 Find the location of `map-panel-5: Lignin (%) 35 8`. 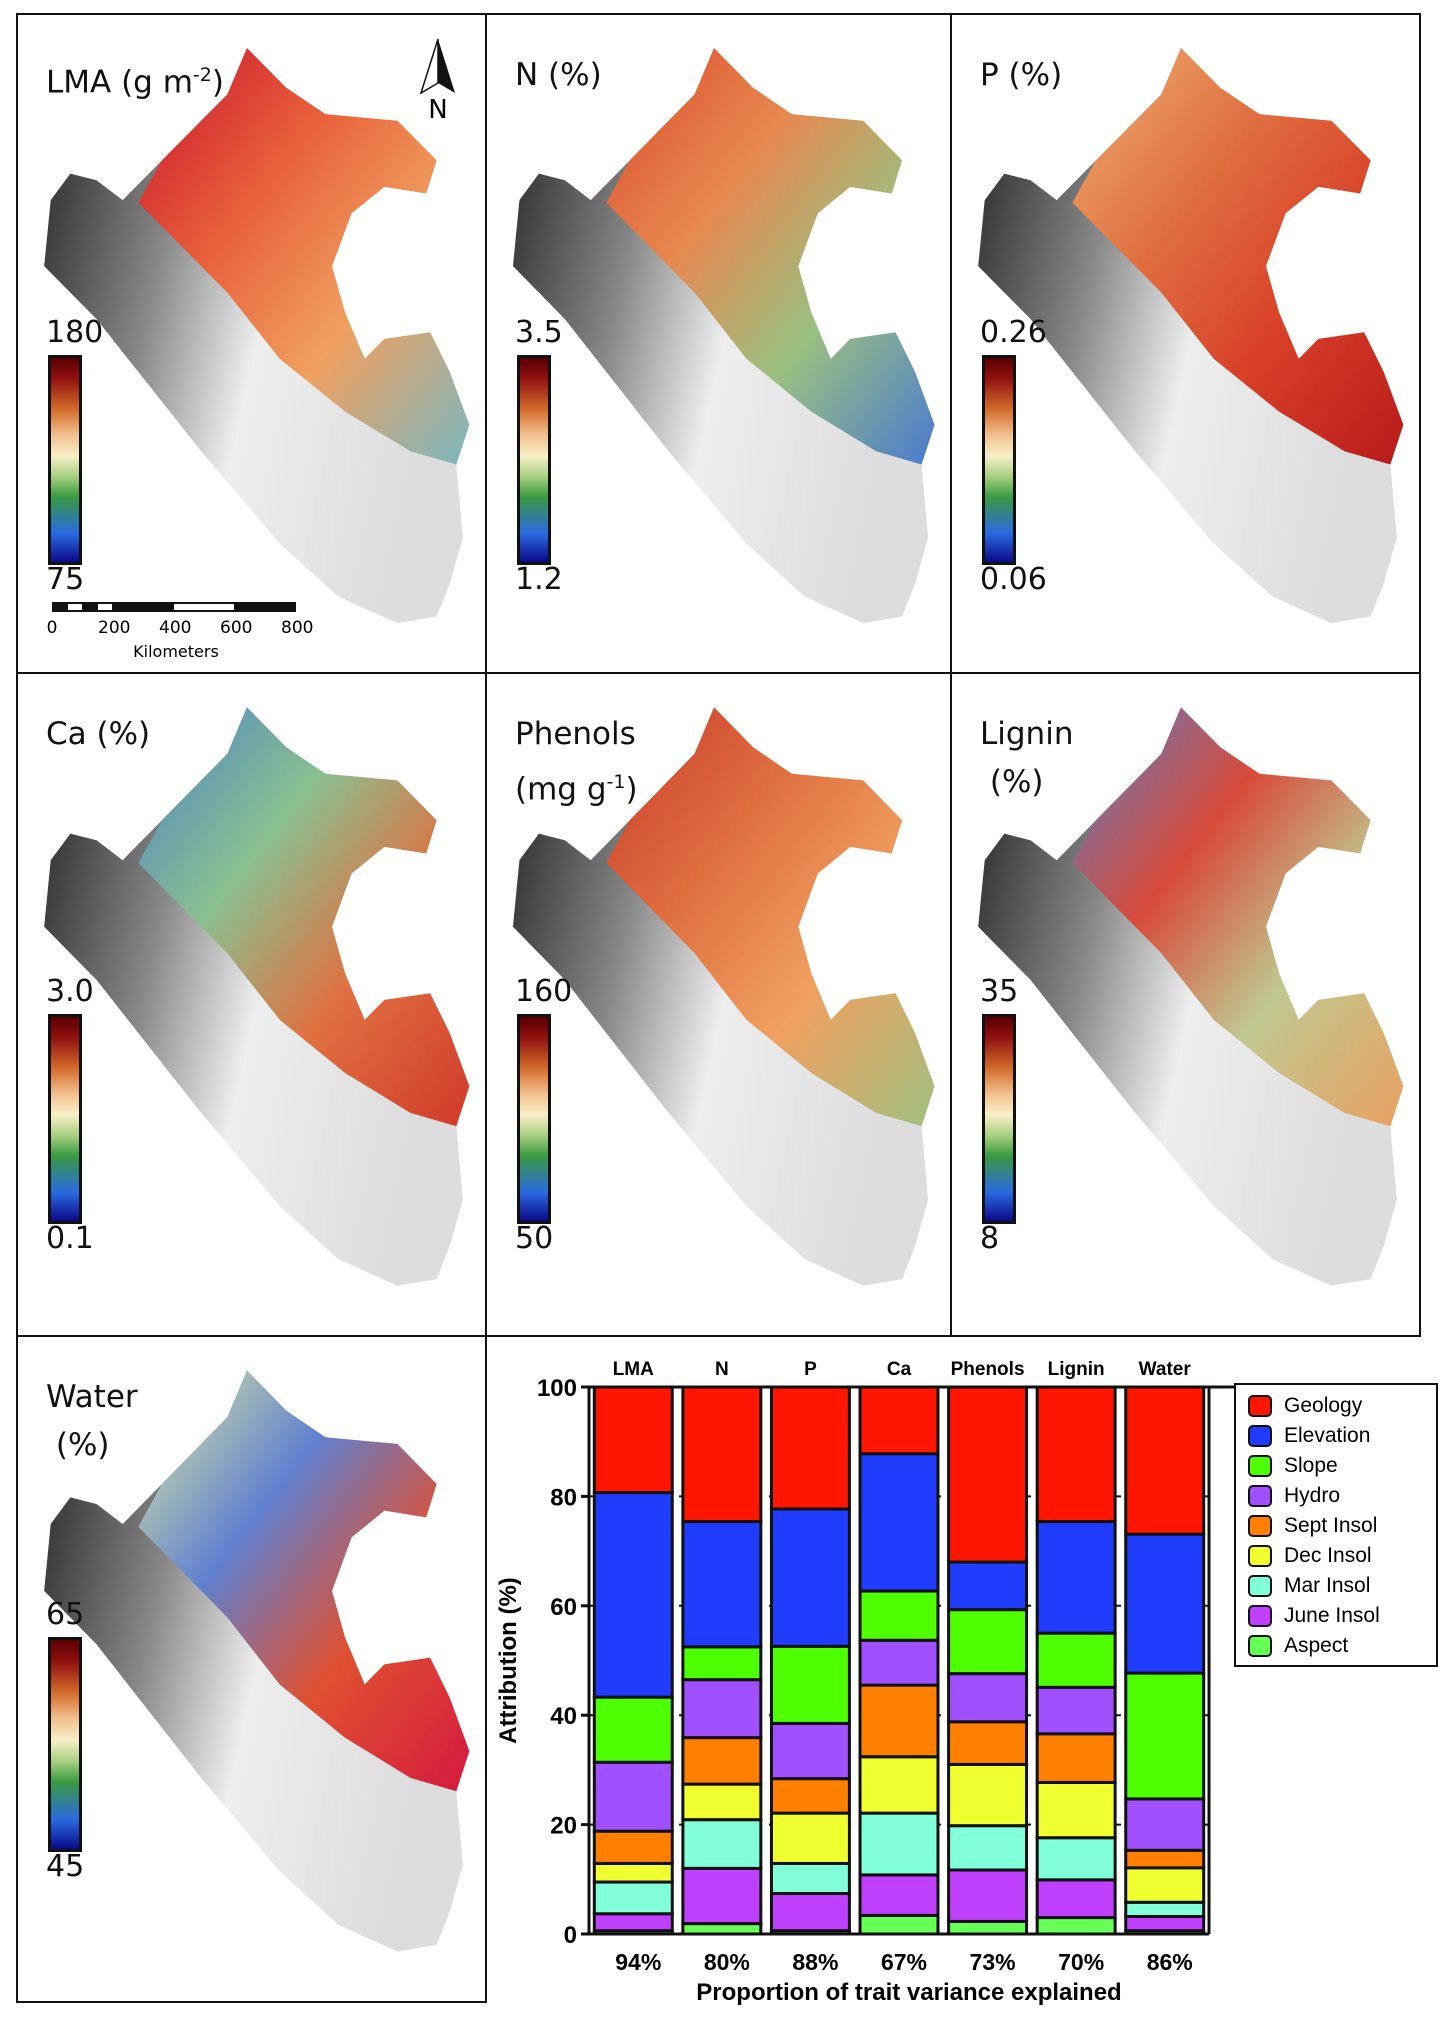

map-panel-5: Lignin (%) 35 8 is located at coordinates (1185, 1004).